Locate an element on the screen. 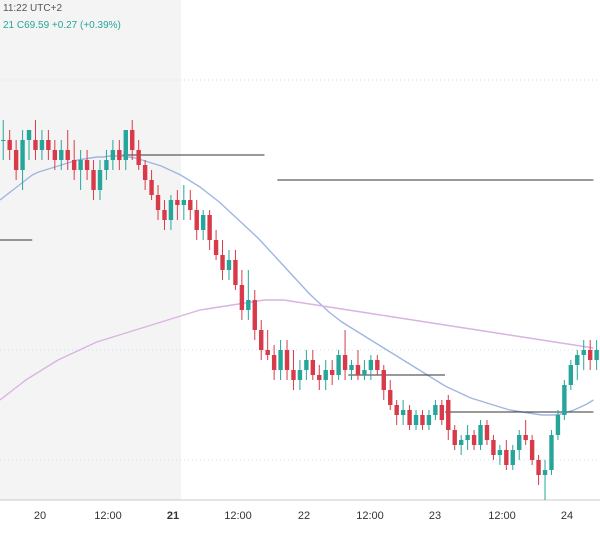 This screenshot has height=554, width=600. x-tick-label: 22 is located at coordinates (304, 516).